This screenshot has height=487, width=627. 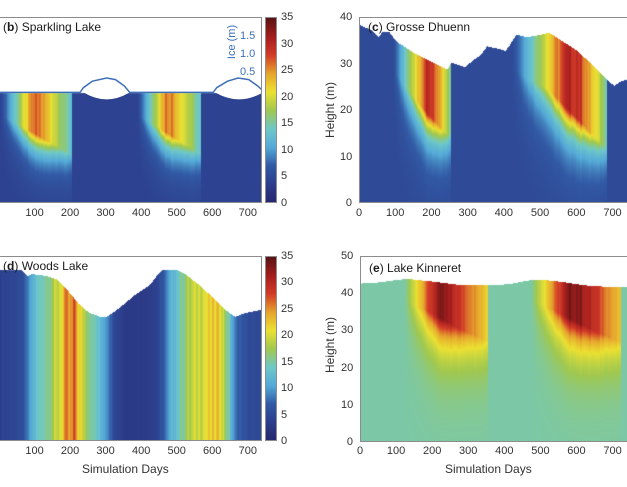 I want to click on panel-title-e: (e) Lake Kinneret, so click(x=415, y=268).